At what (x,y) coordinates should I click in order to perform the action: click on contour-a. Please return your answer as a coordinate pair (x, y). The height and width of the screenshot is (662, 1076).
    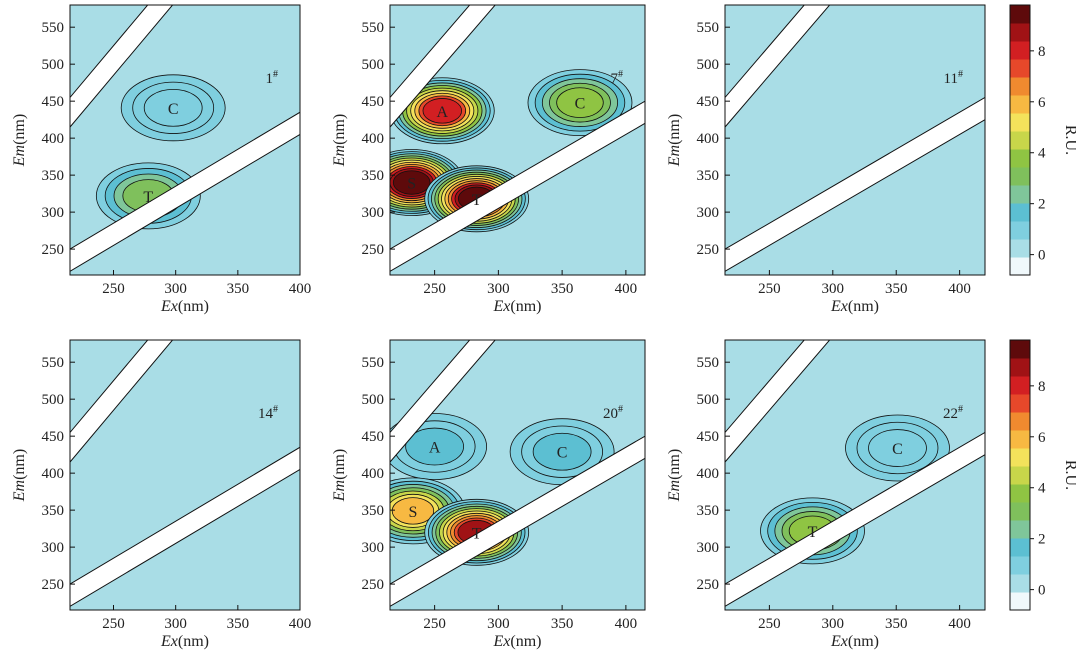
    Looking at the image, I should click on (434, 446).